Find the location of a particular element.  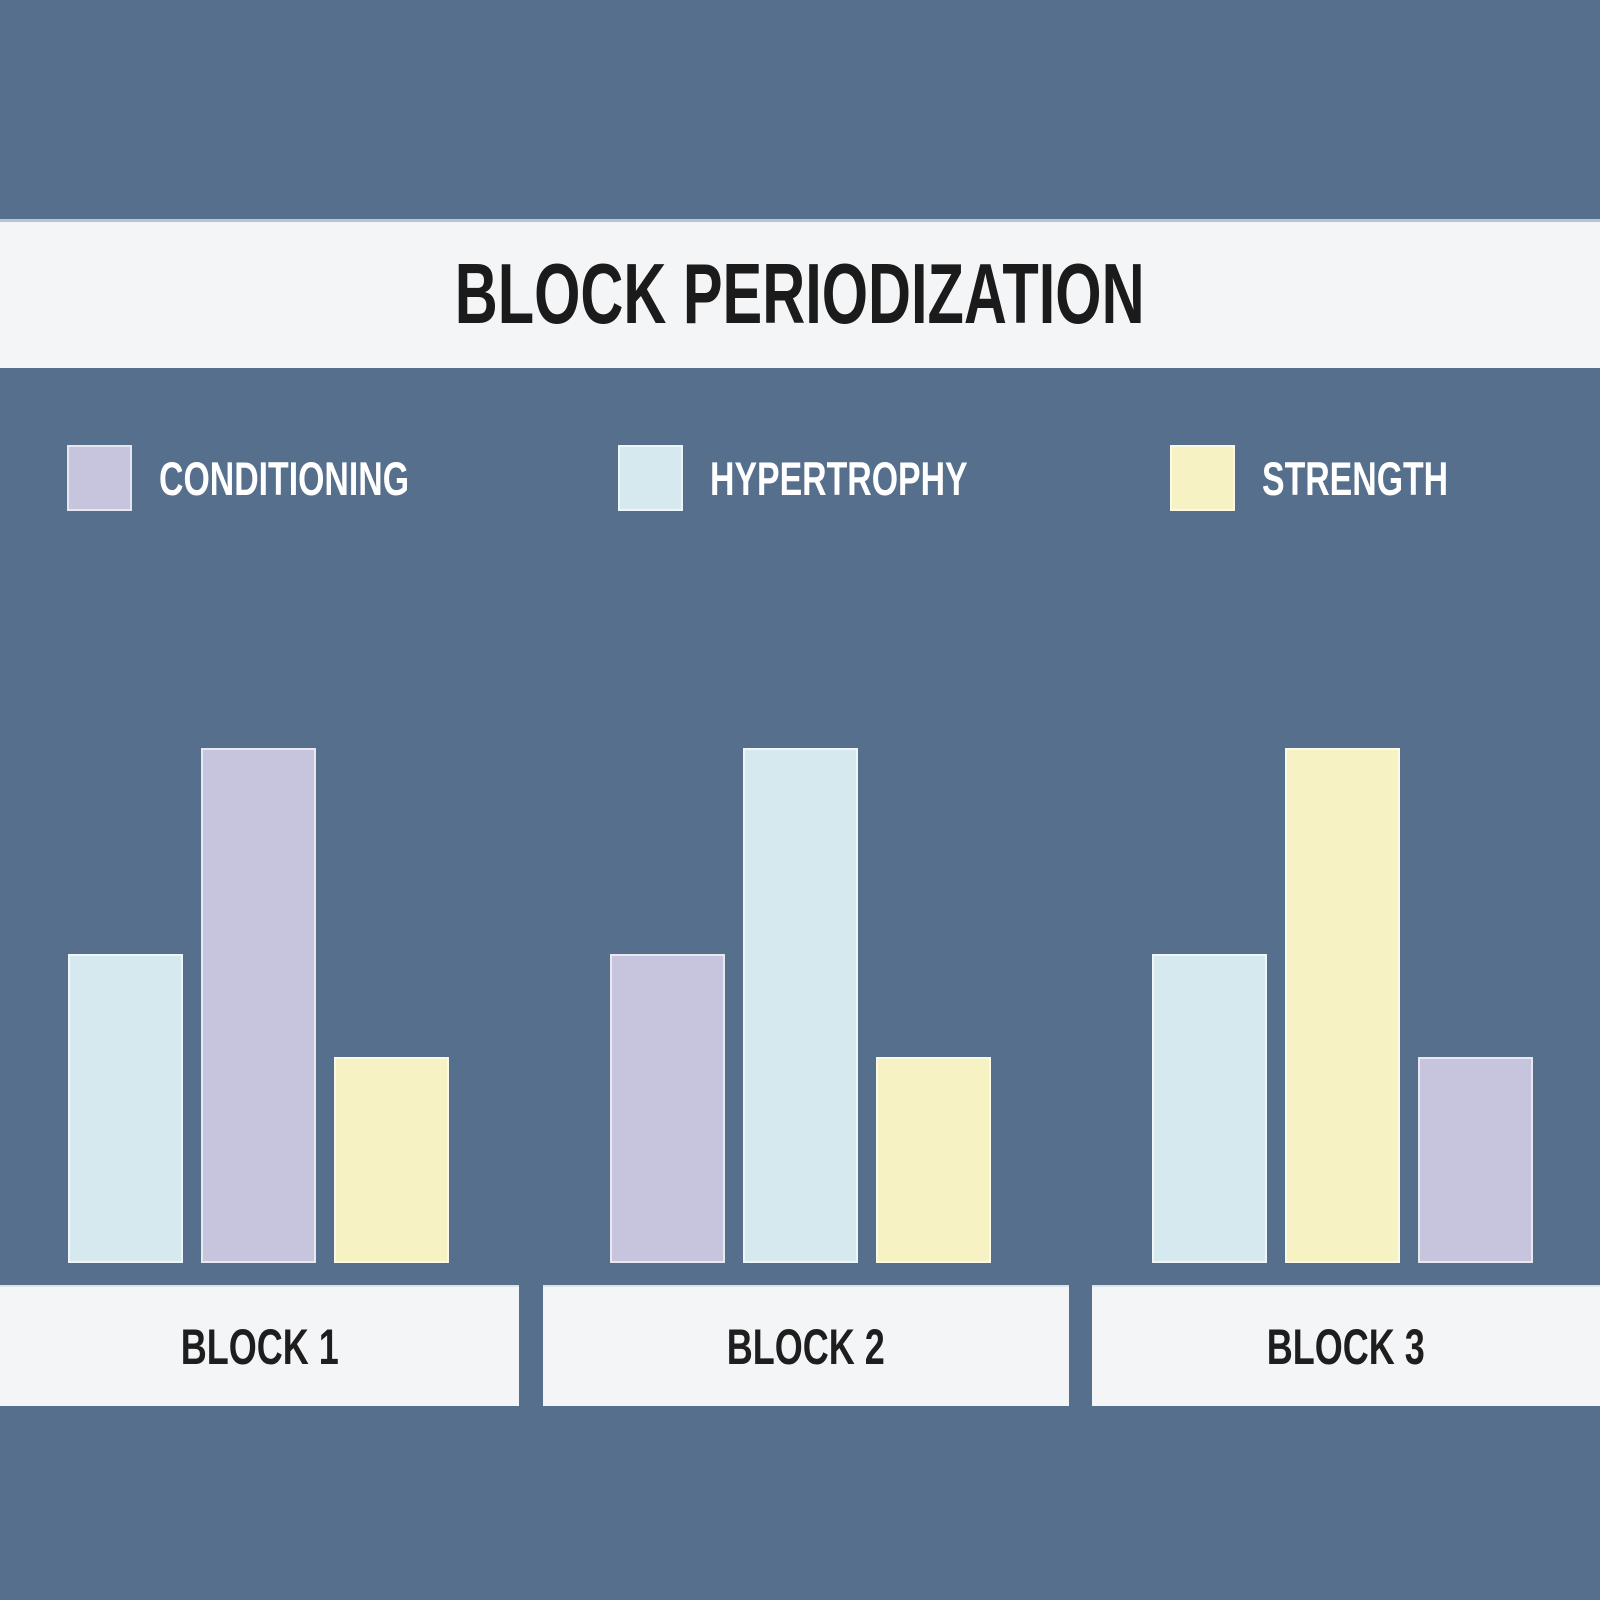

bar-block2-strength is located at coordinates (933, 1160).